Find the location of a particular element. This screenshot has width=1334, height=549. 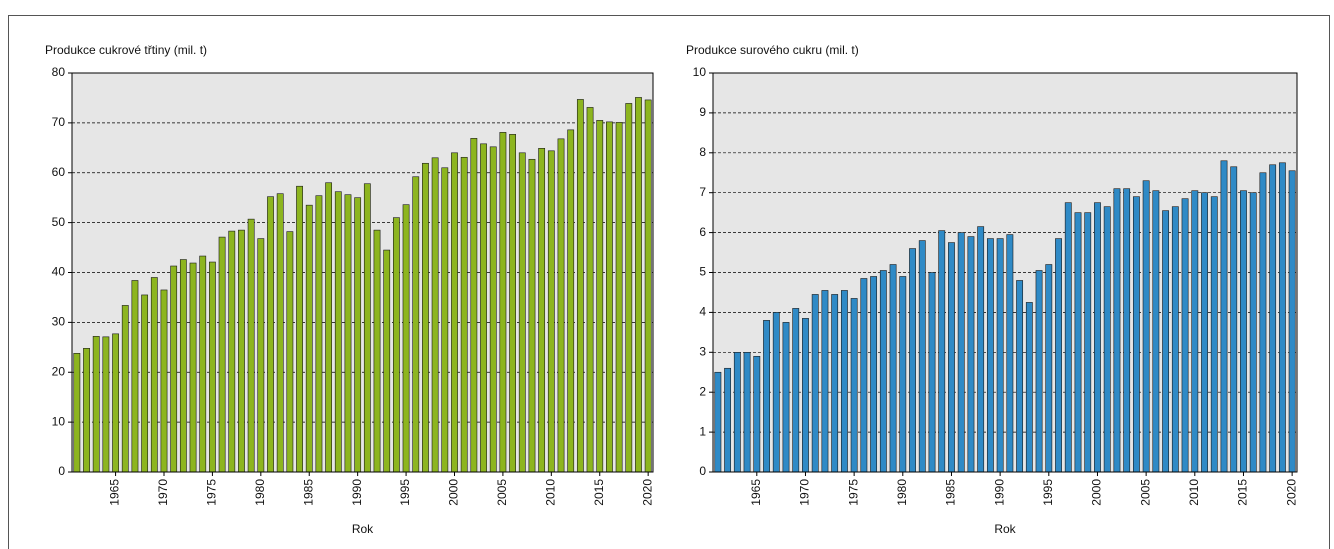

x-tick-label: 1965 is located at coordinates (115, 492).